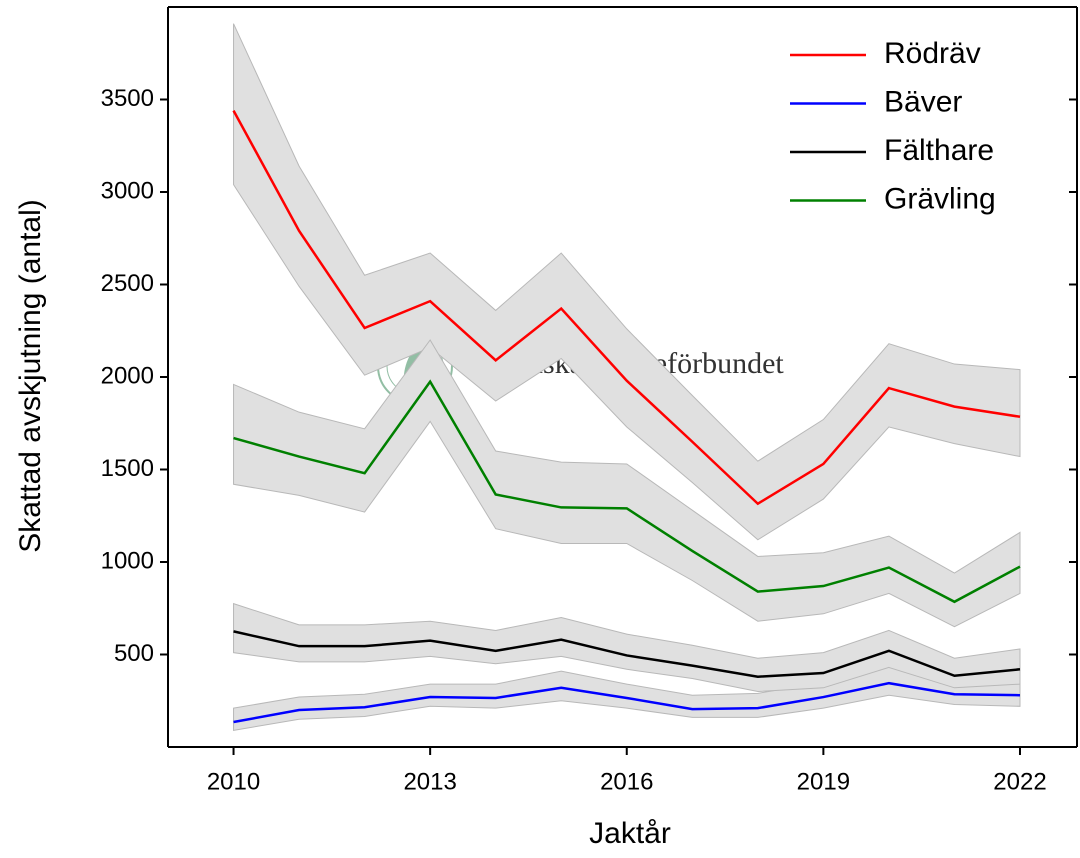 This screenshot has height=858, width=1080. What do you see at coordinates (127, 560) in the screenshot?
I see `y-tick-label: 1000` at bounding box center [127, 560].